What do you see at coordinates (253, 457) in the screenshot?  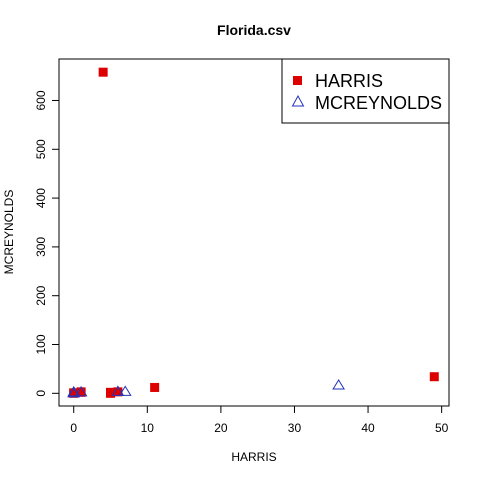 I see `x-axis-label: HARRIS` at bounding box center [253, 457].